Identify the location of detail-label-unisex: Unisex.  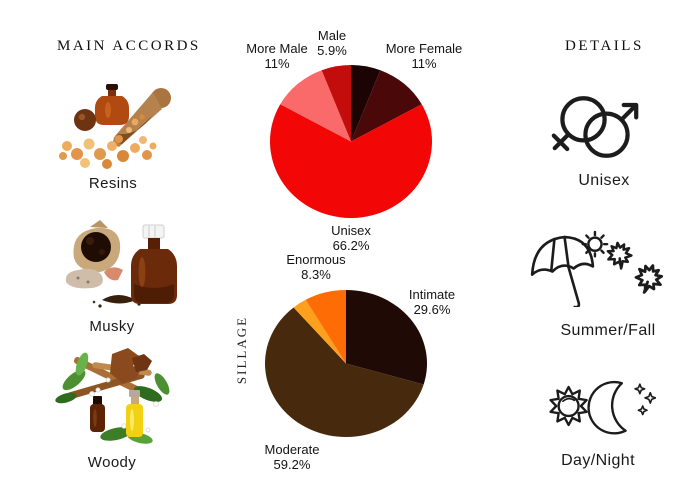
(604, 180).